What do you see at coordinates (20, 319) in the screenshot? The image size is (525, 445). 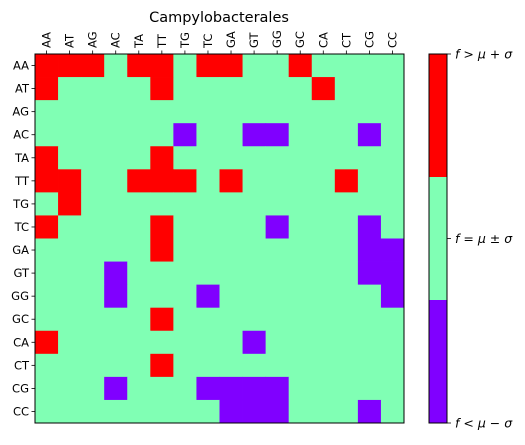 I see `row-tick-label: GC` at bounding box center [20, 319].